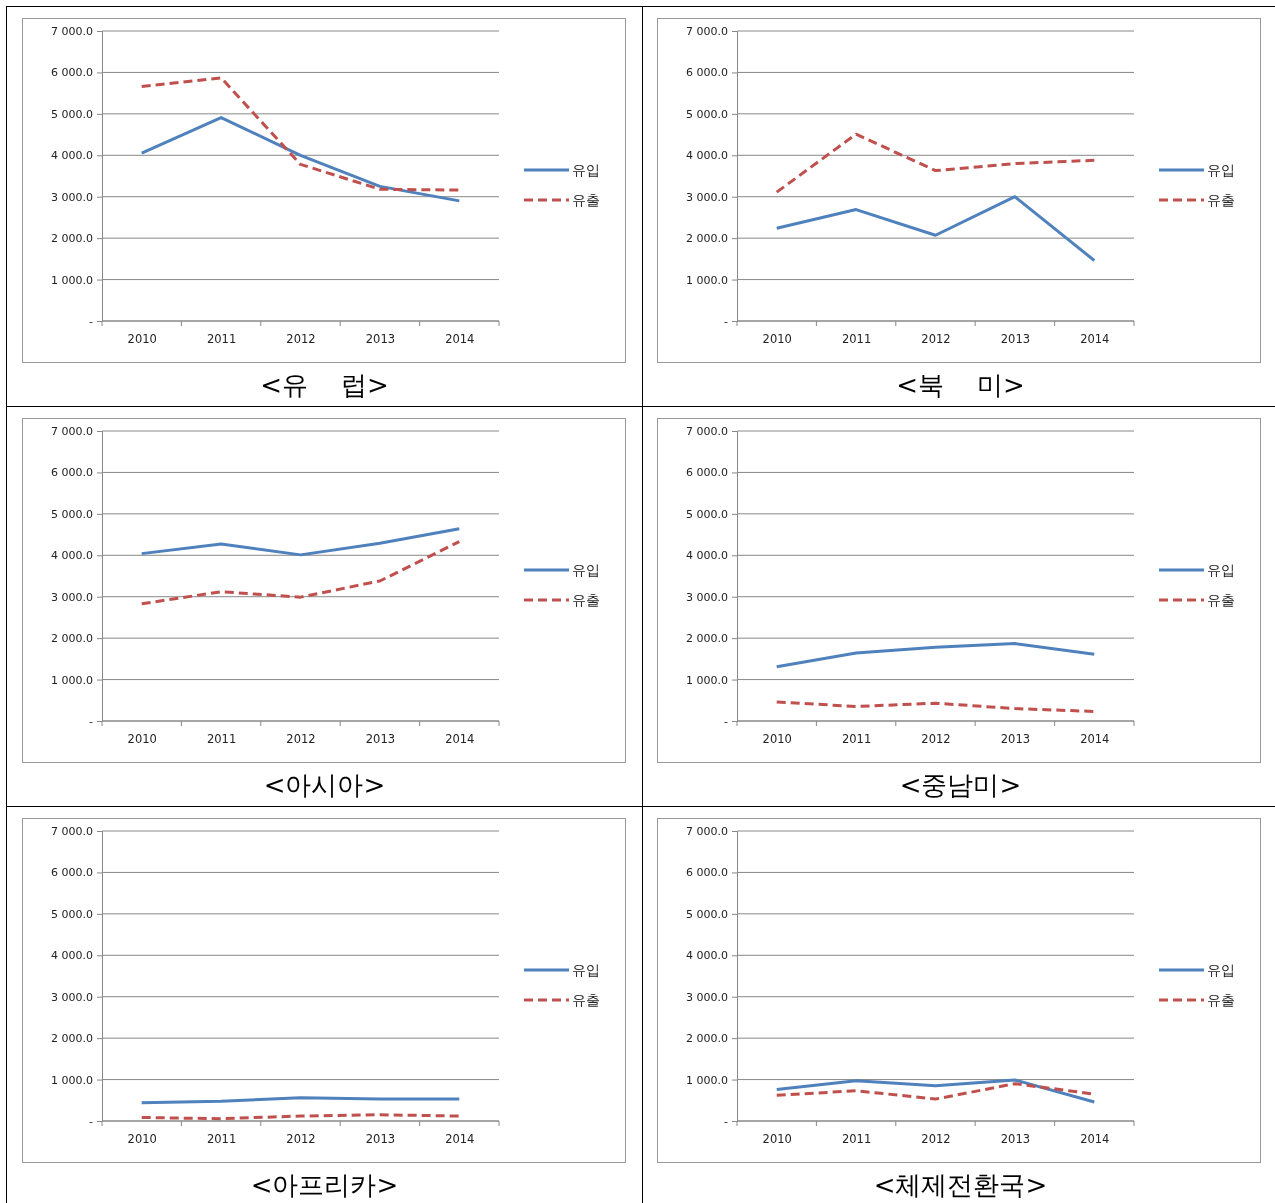  What do you see at coordinates (960, 385) in the screenshot?
I see `text: <북 미>` at bounding box center [960, 385].